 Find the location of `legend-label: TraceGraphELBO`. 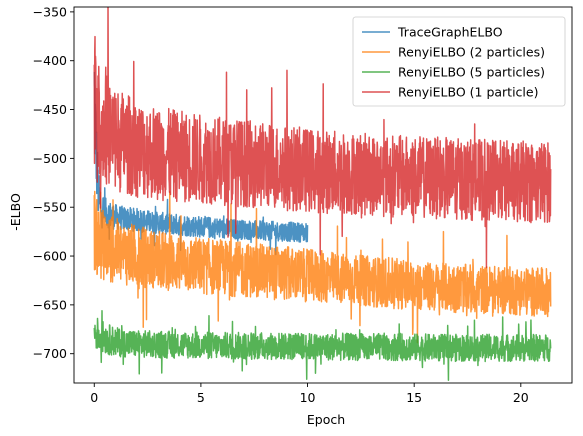

legend-label: TraceGraphELBO is located at coordinates (450, 32).